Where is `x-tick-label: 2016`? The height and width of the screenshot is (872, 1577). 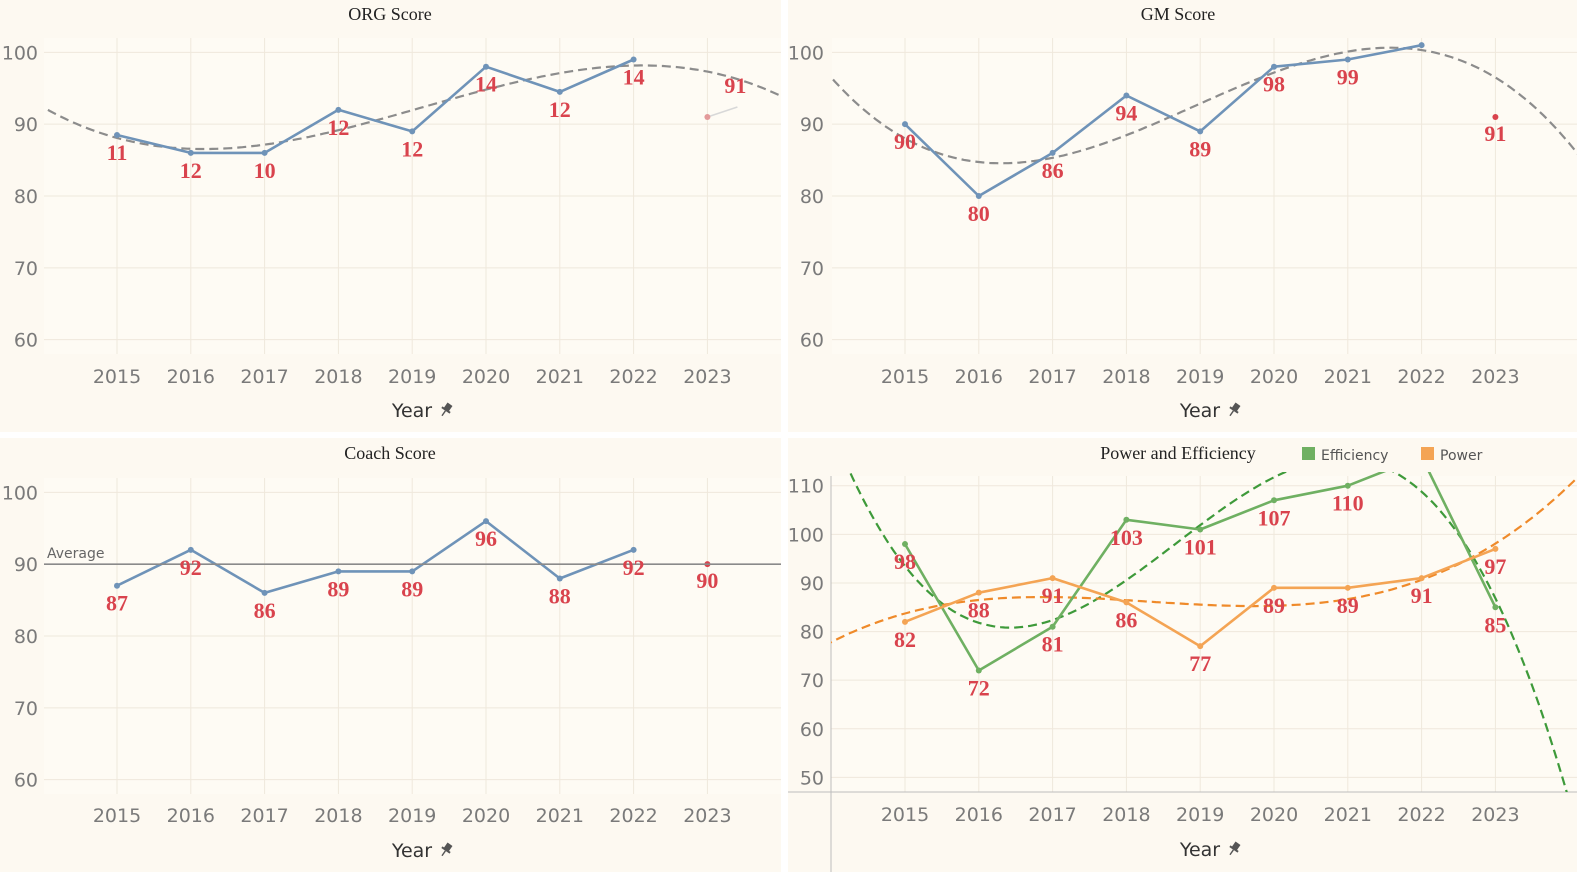 x-tick-label: 2016 is located at coordinates (979, 815).